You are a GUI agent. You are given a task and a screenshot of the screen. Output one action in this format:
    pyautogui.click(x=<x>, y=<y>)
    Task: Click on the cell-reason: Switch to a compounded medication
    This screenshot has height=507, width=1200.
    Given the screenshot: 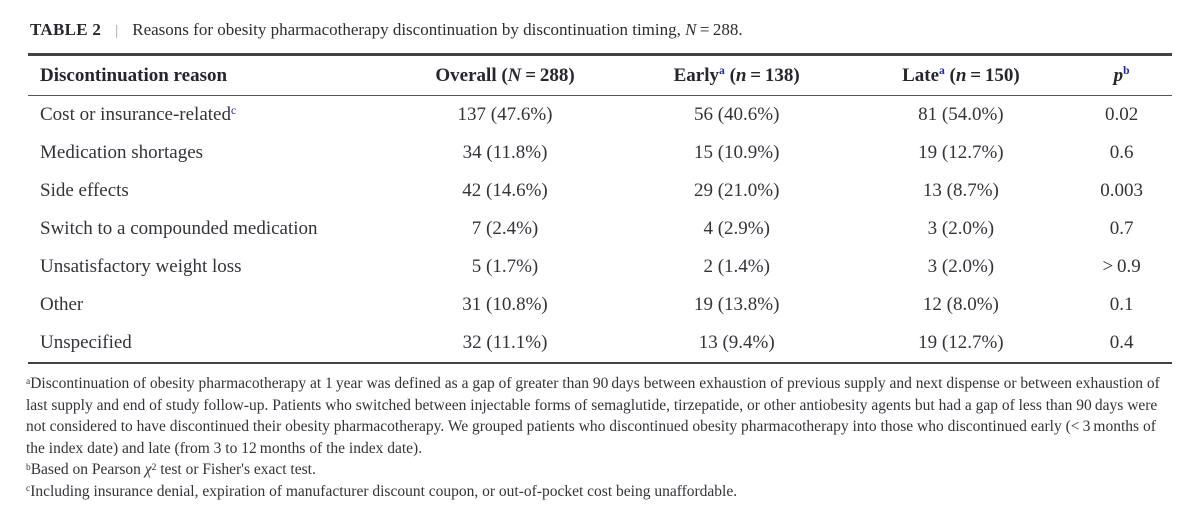 What is the action you would take?
    pyautogui.click(x=179, y=228)
    